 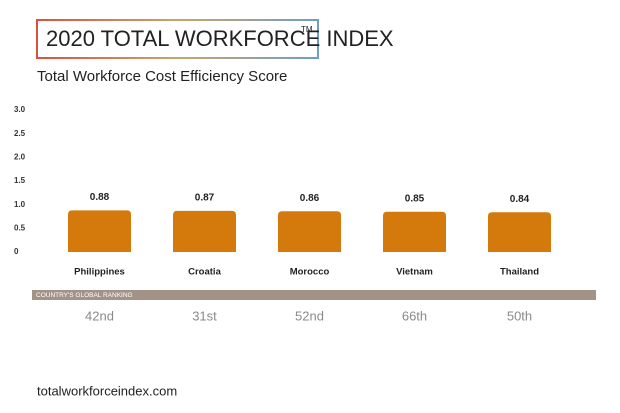 I want to click on ranking: 50th, so click(x=519, y=315).